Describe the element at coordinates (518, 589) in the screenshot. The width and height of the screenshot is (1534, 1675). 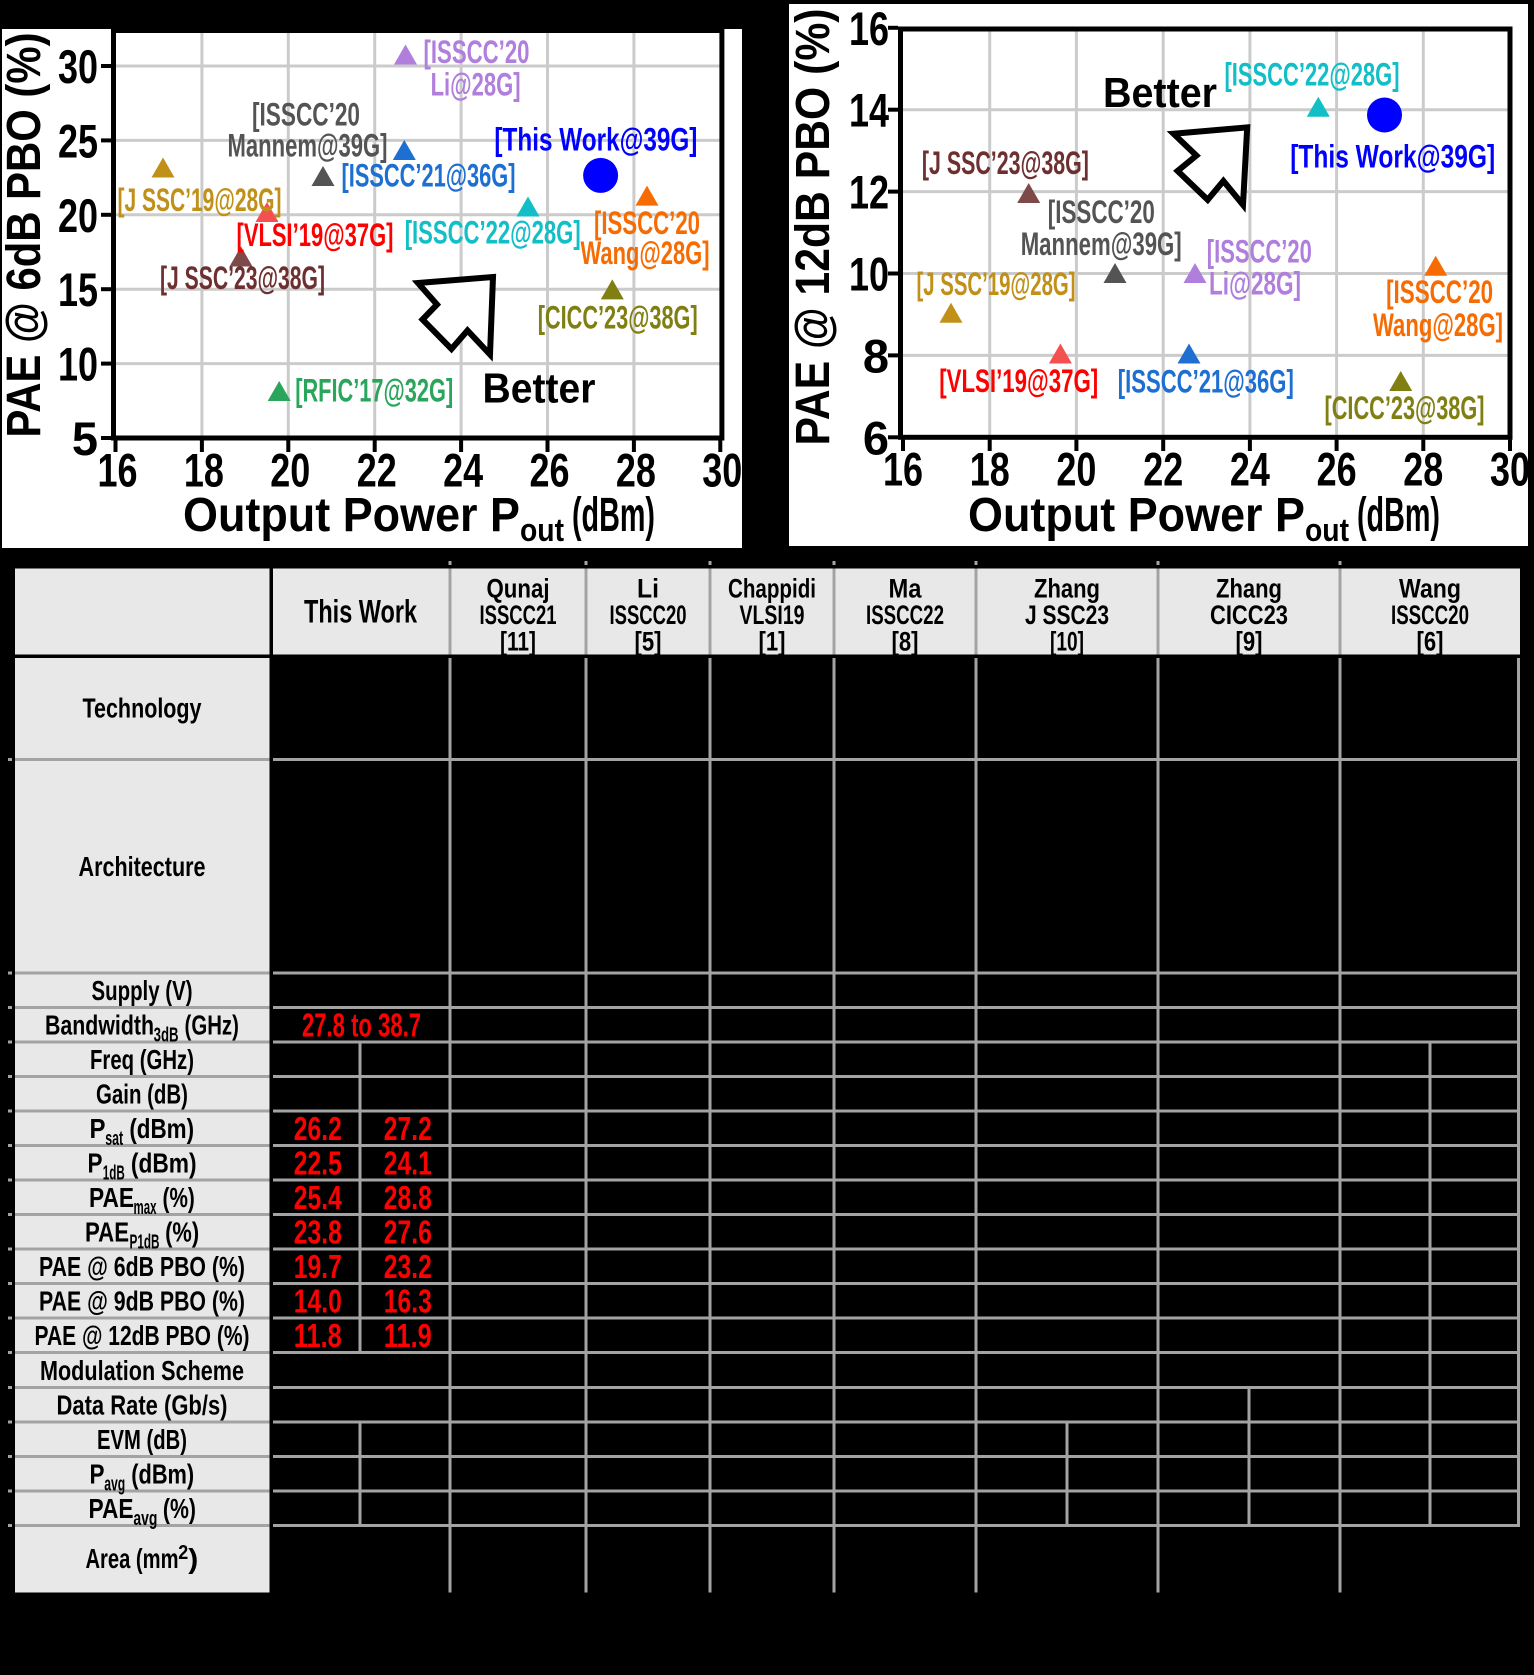
I see `svg-text: Qunaj` at that location.